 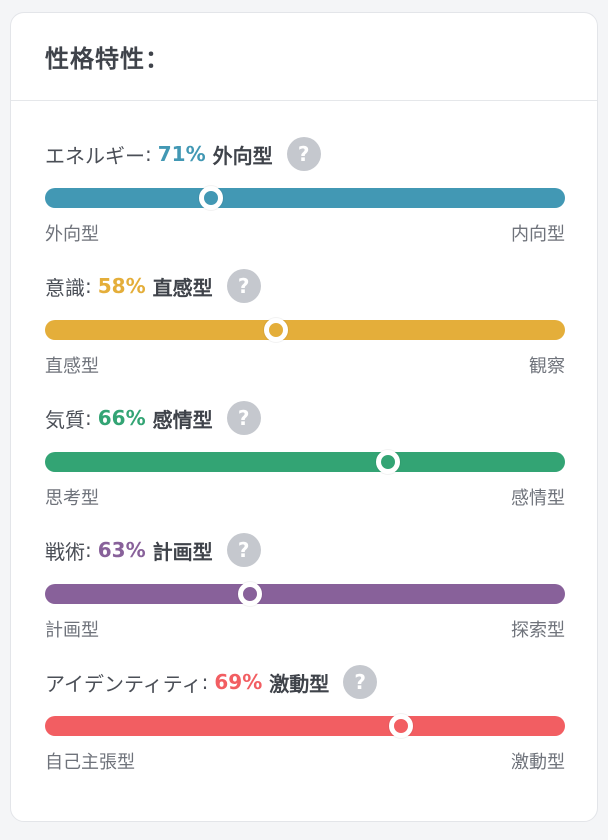 I want to click on scale-left-label: 自己主張型, so click(x=90, y=762).